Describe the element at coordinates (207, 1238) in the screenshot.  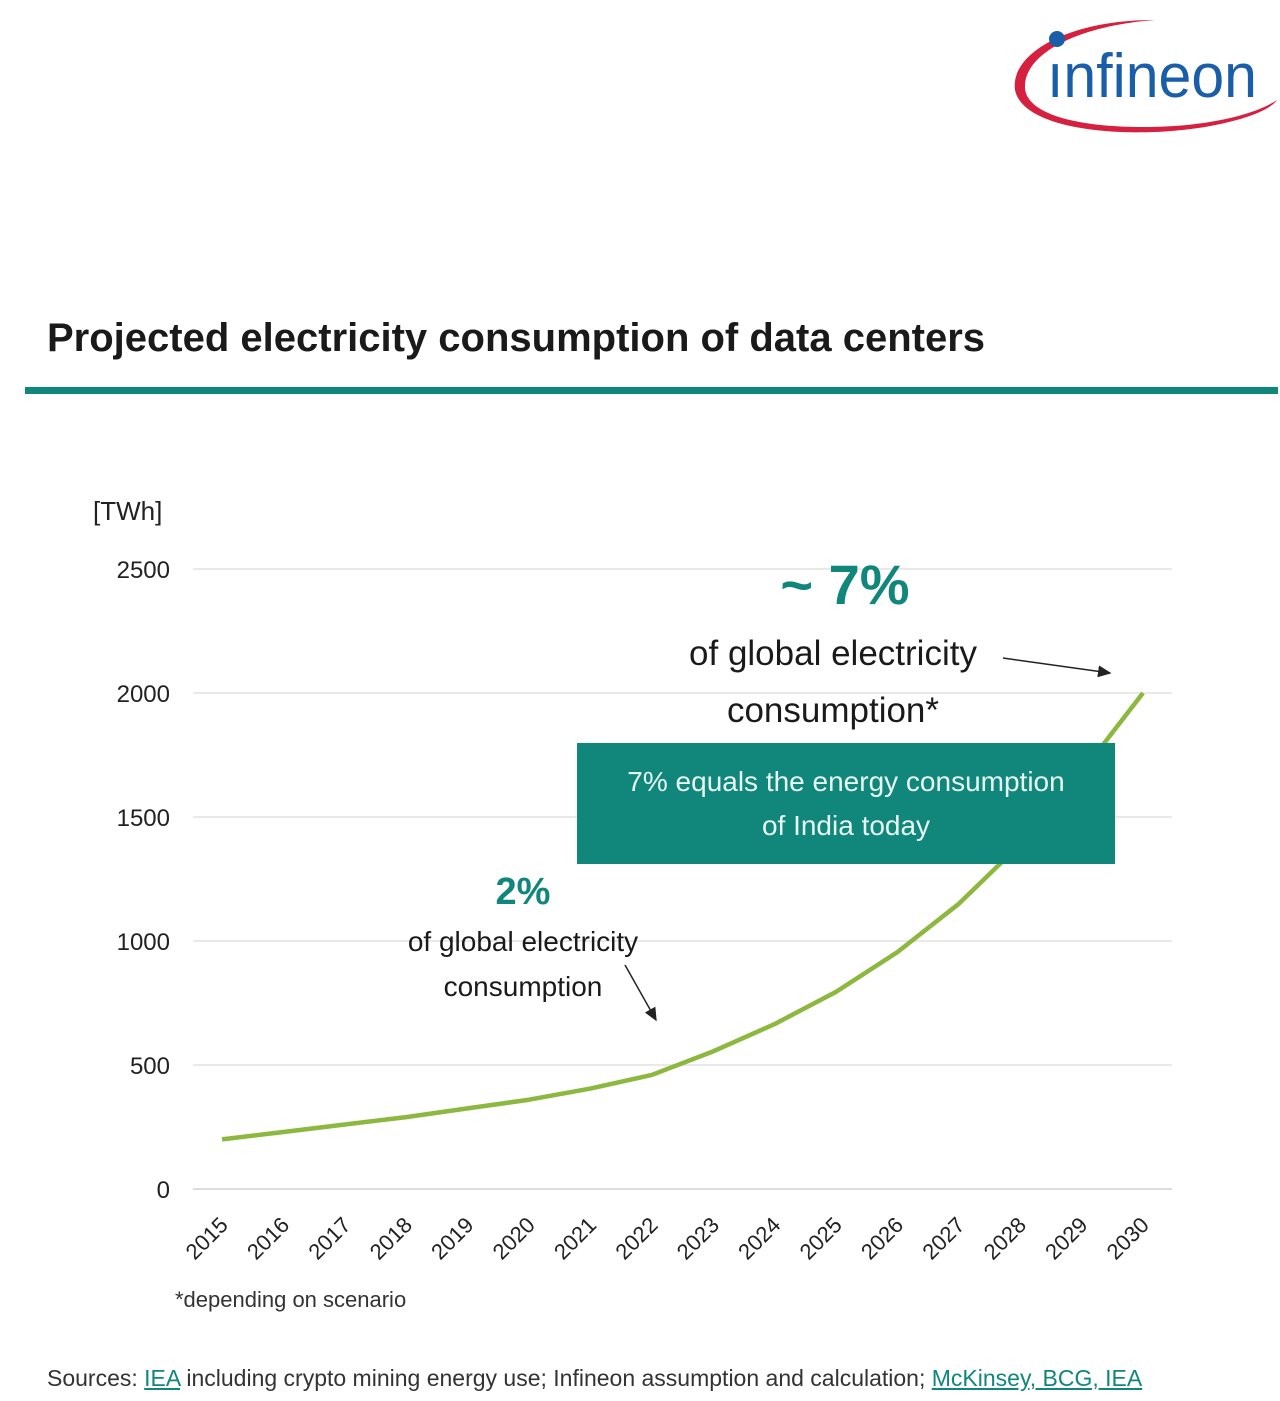
I see `x-tick-label: 2015` at that location.